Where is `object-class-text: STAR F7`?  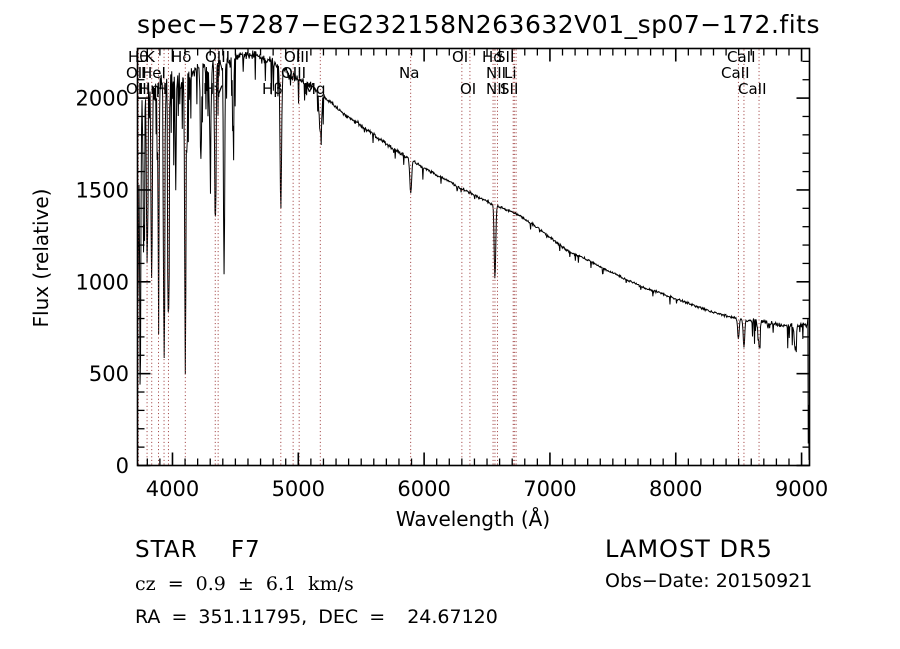
object-class-text: STAR F7 is located at coordinates (198, 550).